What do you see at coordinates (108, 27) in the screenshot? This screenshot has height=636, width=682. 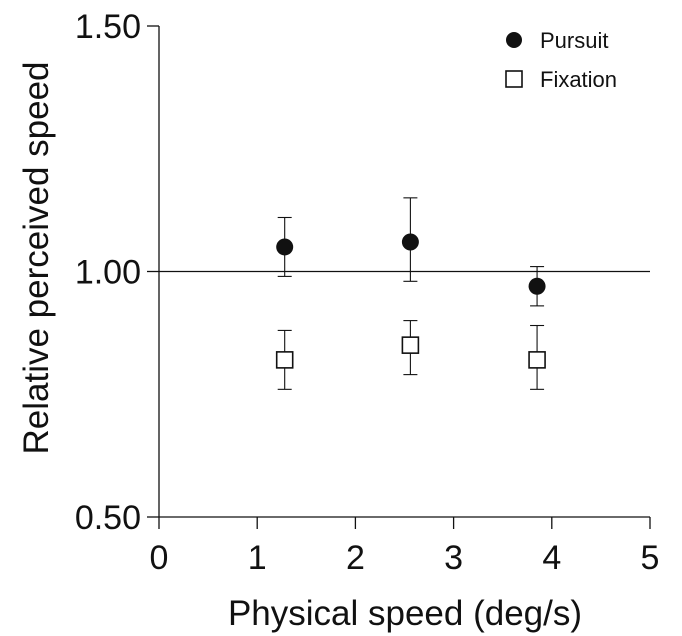 I see `y-tick-label: 1.50` at bounding box center [108, 27].